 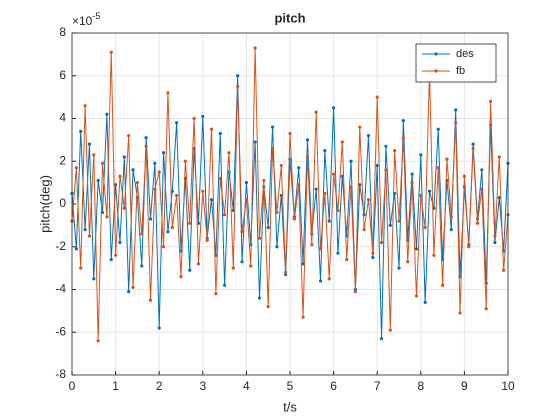 I want to click on chart-title: pitch, so click(x=289, y=17).